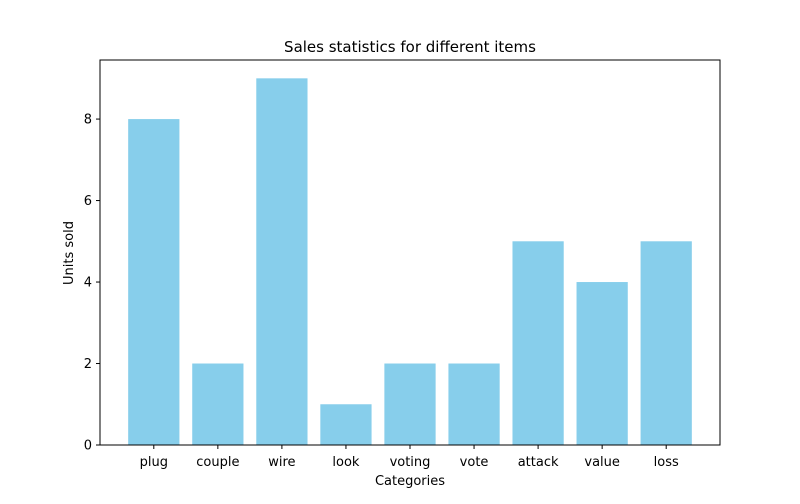 This screenshot has height=504, width=800. Describe the element at coordinates (410, 404) in the screenshot. I see `bar-voting` at that location.